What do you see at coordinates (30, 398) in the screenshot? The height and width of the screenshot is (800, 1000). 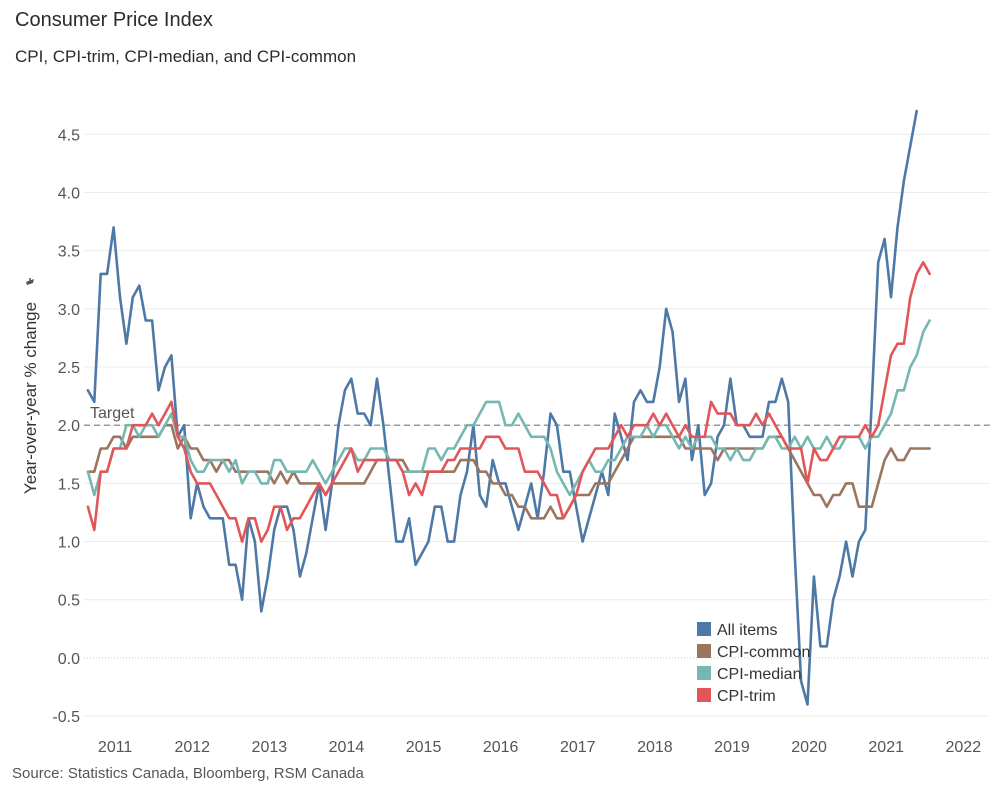 I see `y-axis-title: Year-over-year % change` at bounding box center [30, 398].